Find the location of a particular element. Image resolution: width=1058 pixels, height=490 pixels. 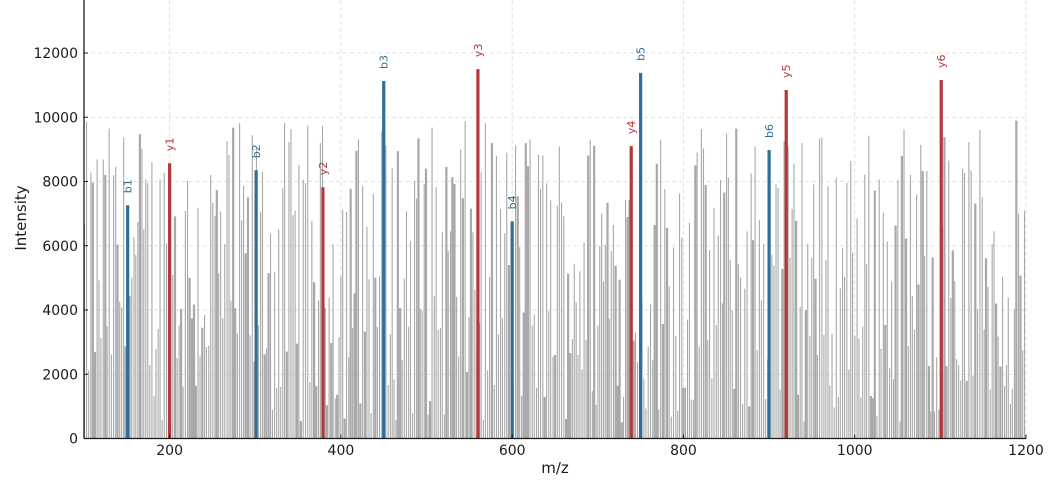

y-tick-label: 8000 is located at coordinates (60, 183).